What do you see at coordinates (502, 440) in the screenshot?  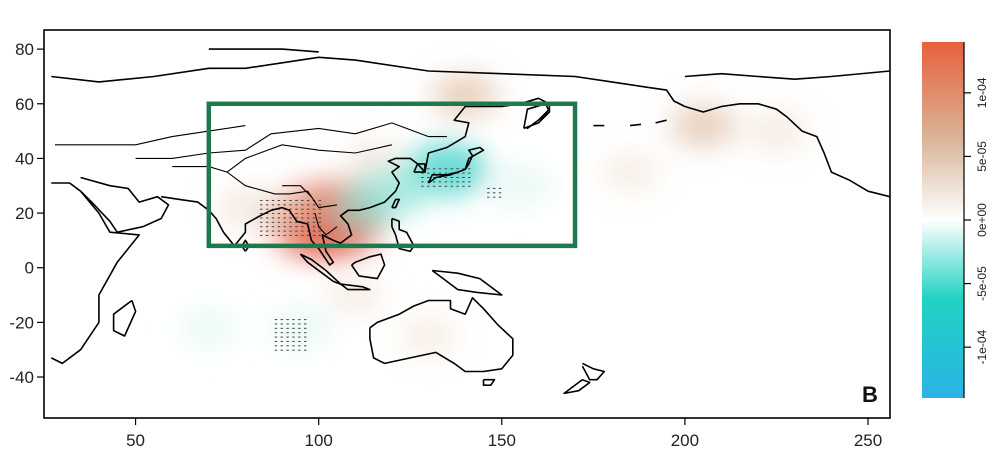 I see `x-tick-label: 150` at bounding box center [502, 440].